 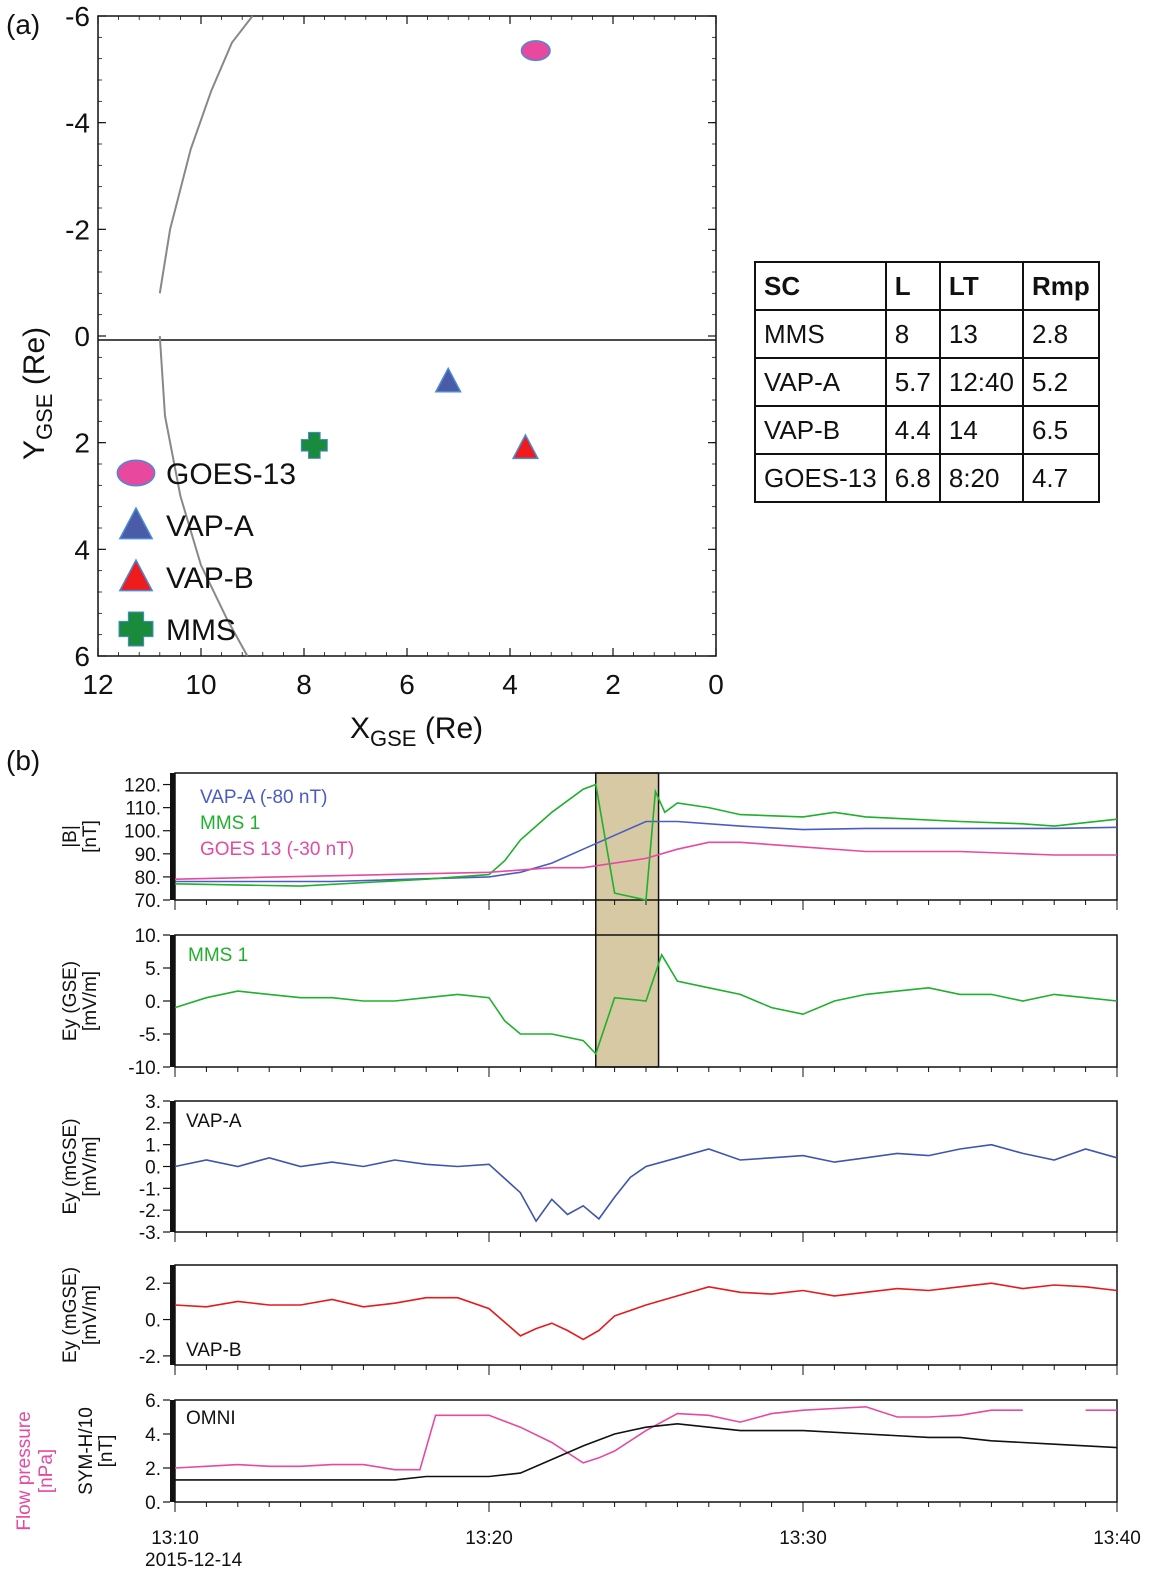 I want to click on y-tick-label: -6, so click(x=77, y=16).